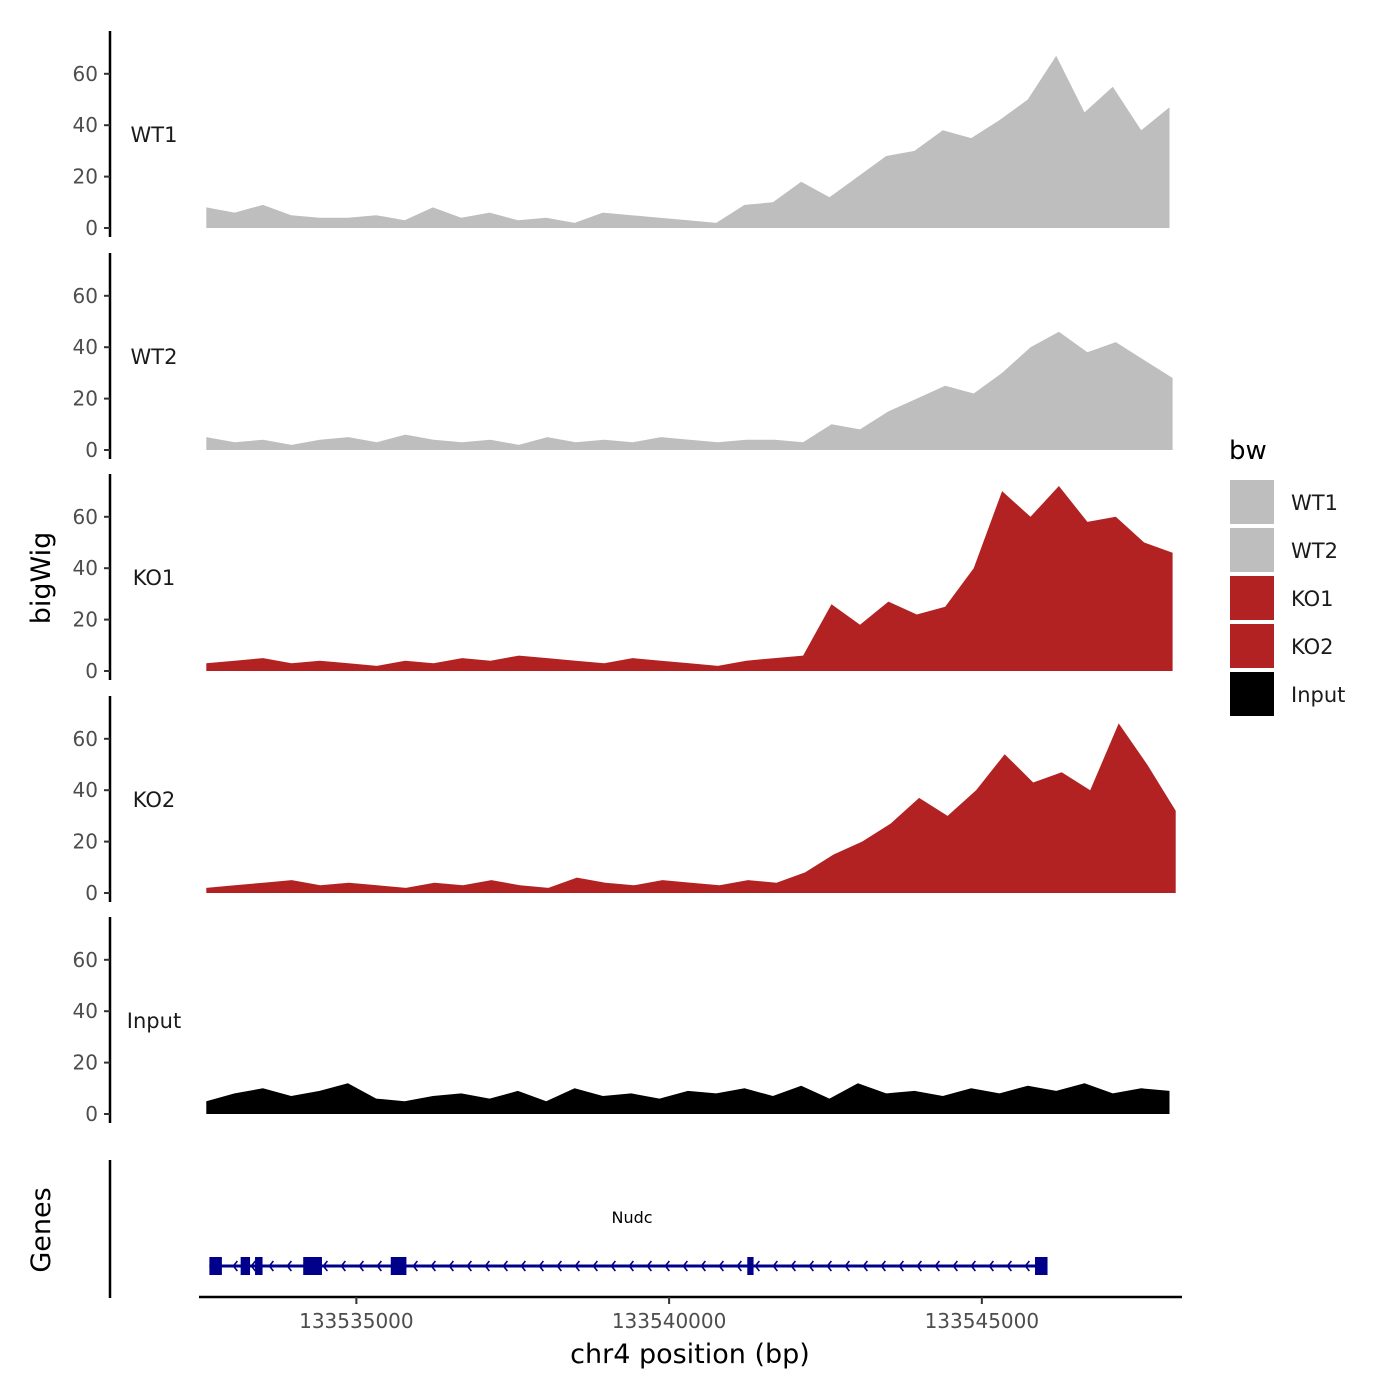 This screenshot has height=1400, width=1400. What do you see at coordinates (154, 135) in the screenshot?
I see `track-label: WT1` at bounding box center [154, 135].